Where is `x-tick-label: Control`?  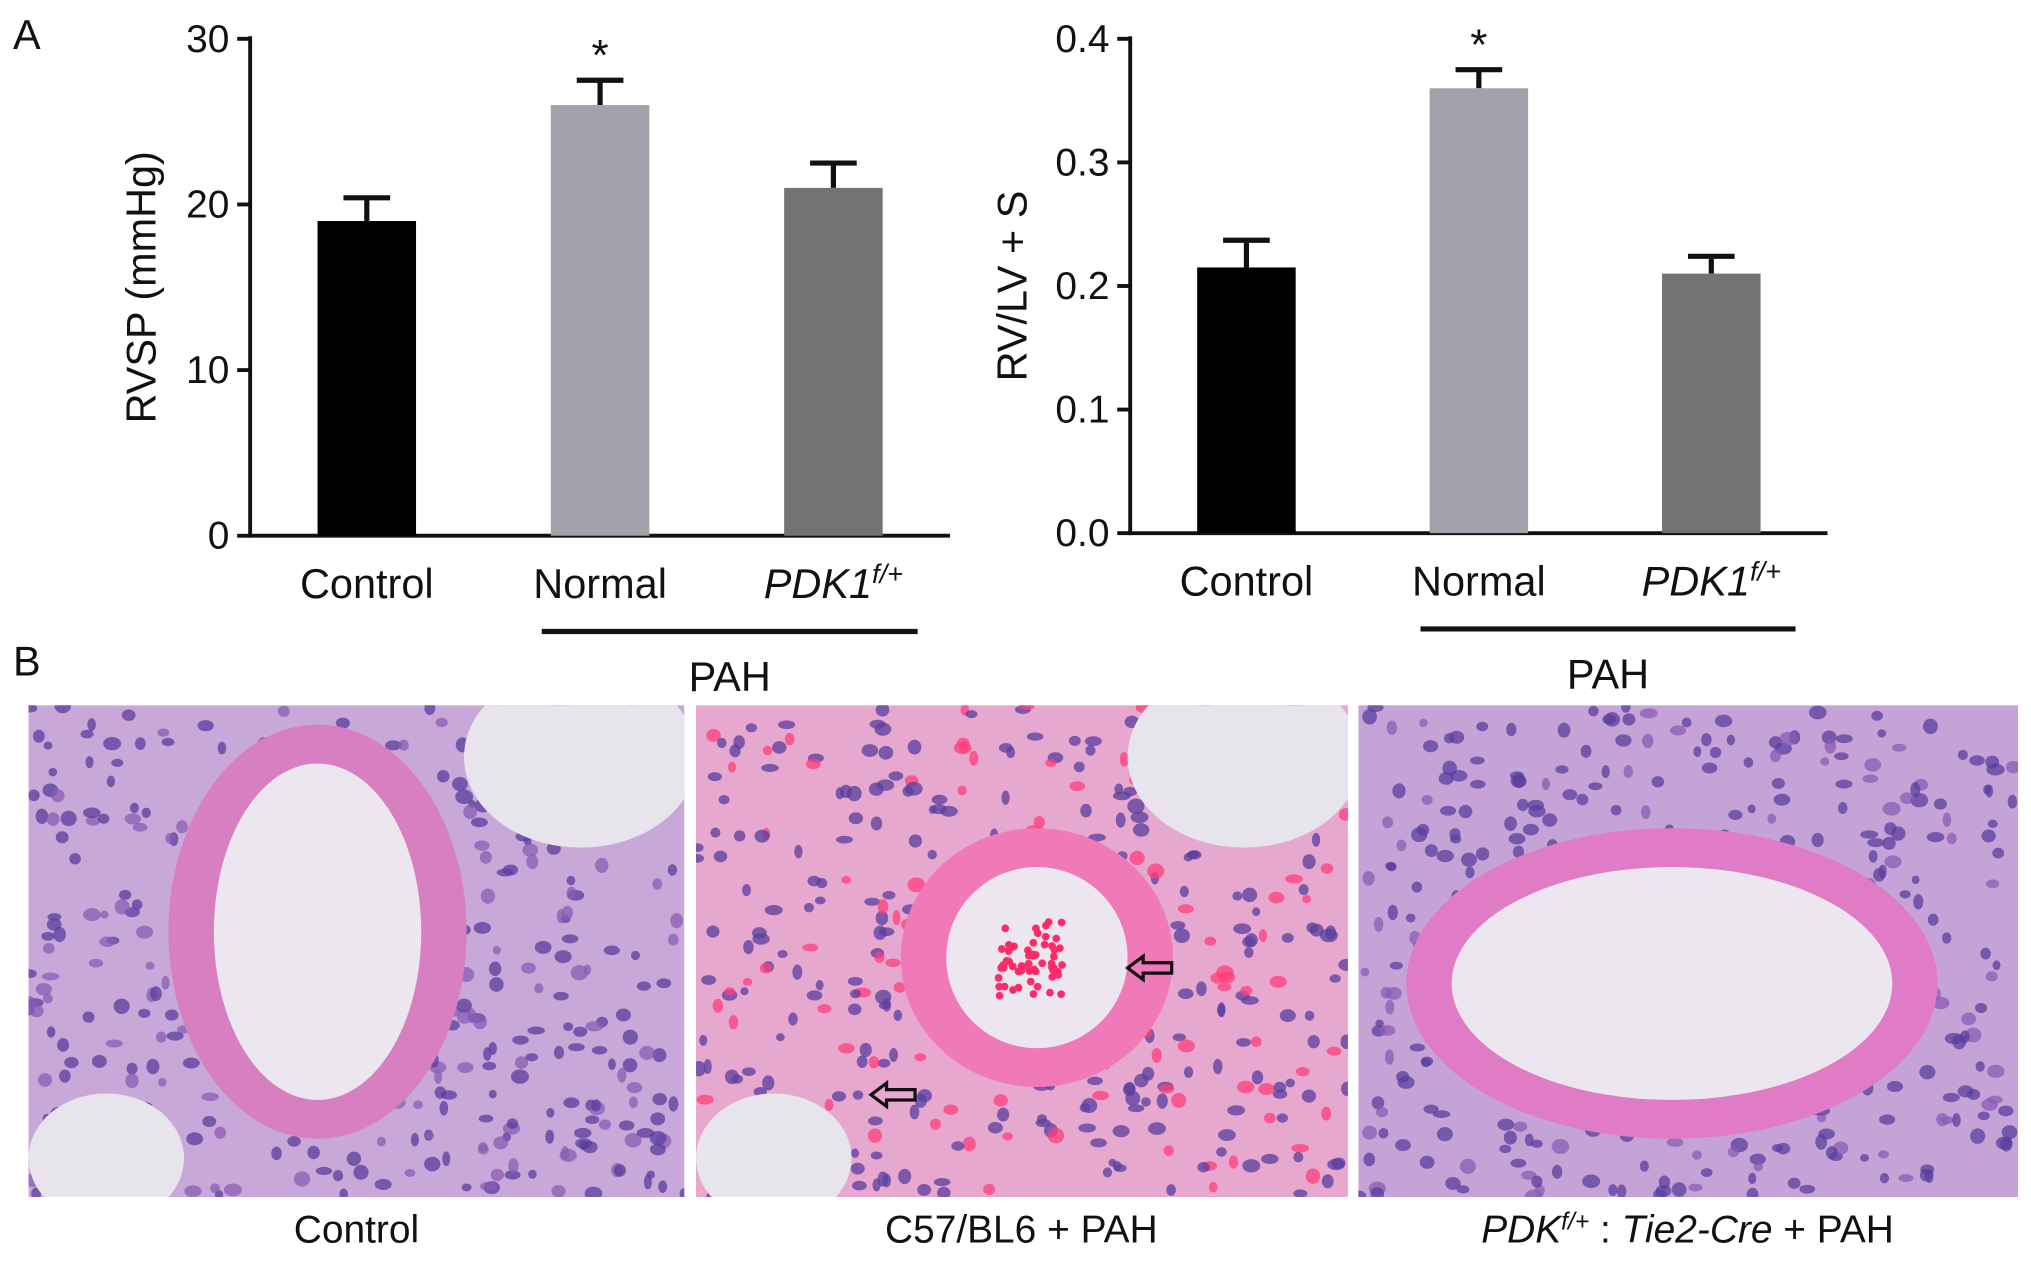
x-tick-label: Control is located at coordinates (1247, 580).